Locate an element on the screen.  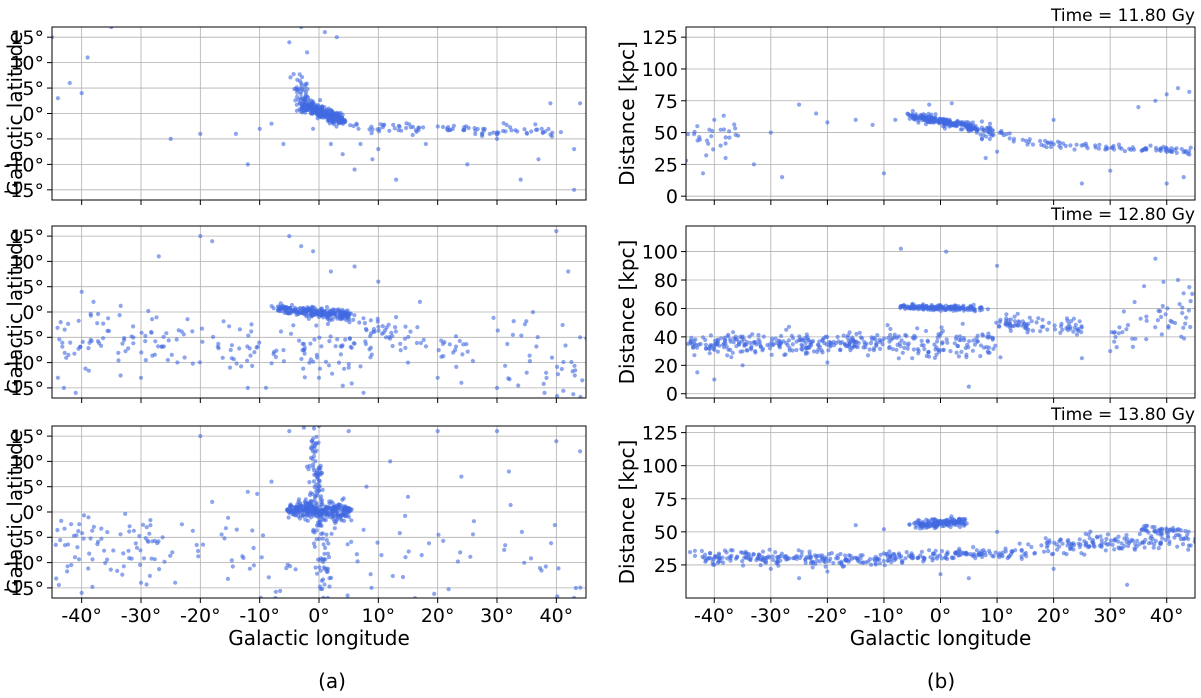
x-tick-label: 30° is located at coordinates (497, 616).